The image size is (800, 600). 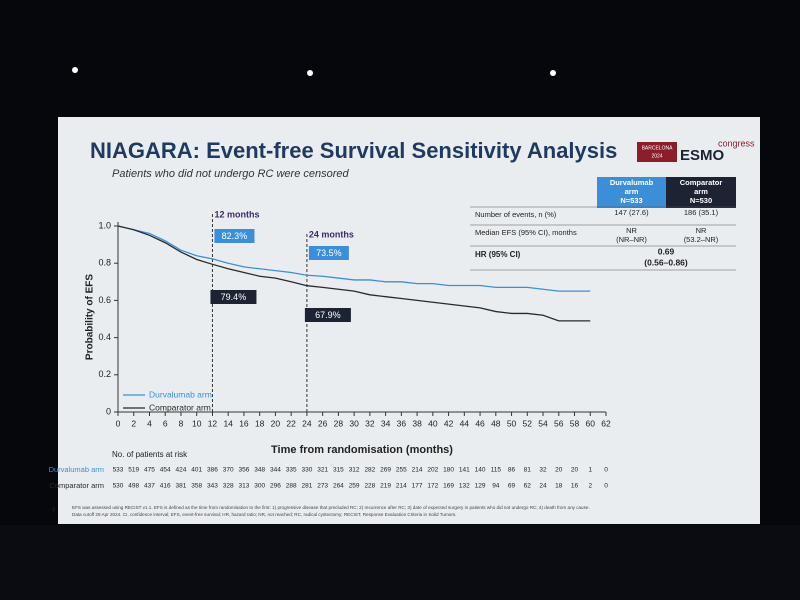 I want to click on x-tick-label: 38, so click(x=417, y=423).